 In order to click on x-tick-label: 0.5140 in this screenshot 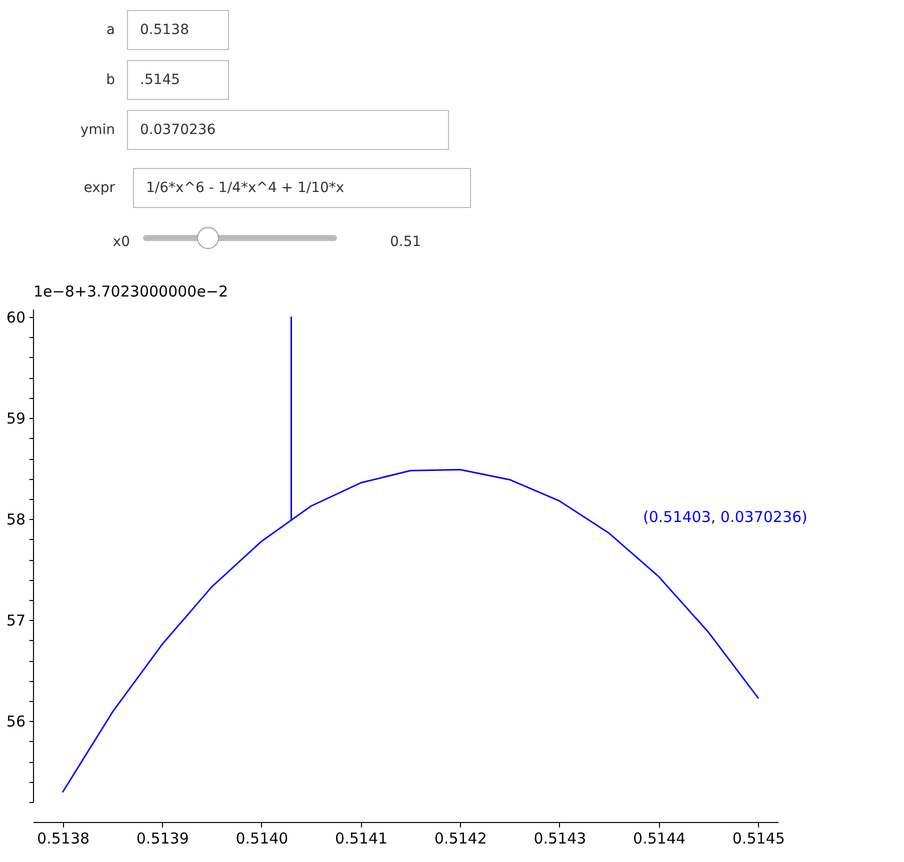, I will do `click(262, 839)`.